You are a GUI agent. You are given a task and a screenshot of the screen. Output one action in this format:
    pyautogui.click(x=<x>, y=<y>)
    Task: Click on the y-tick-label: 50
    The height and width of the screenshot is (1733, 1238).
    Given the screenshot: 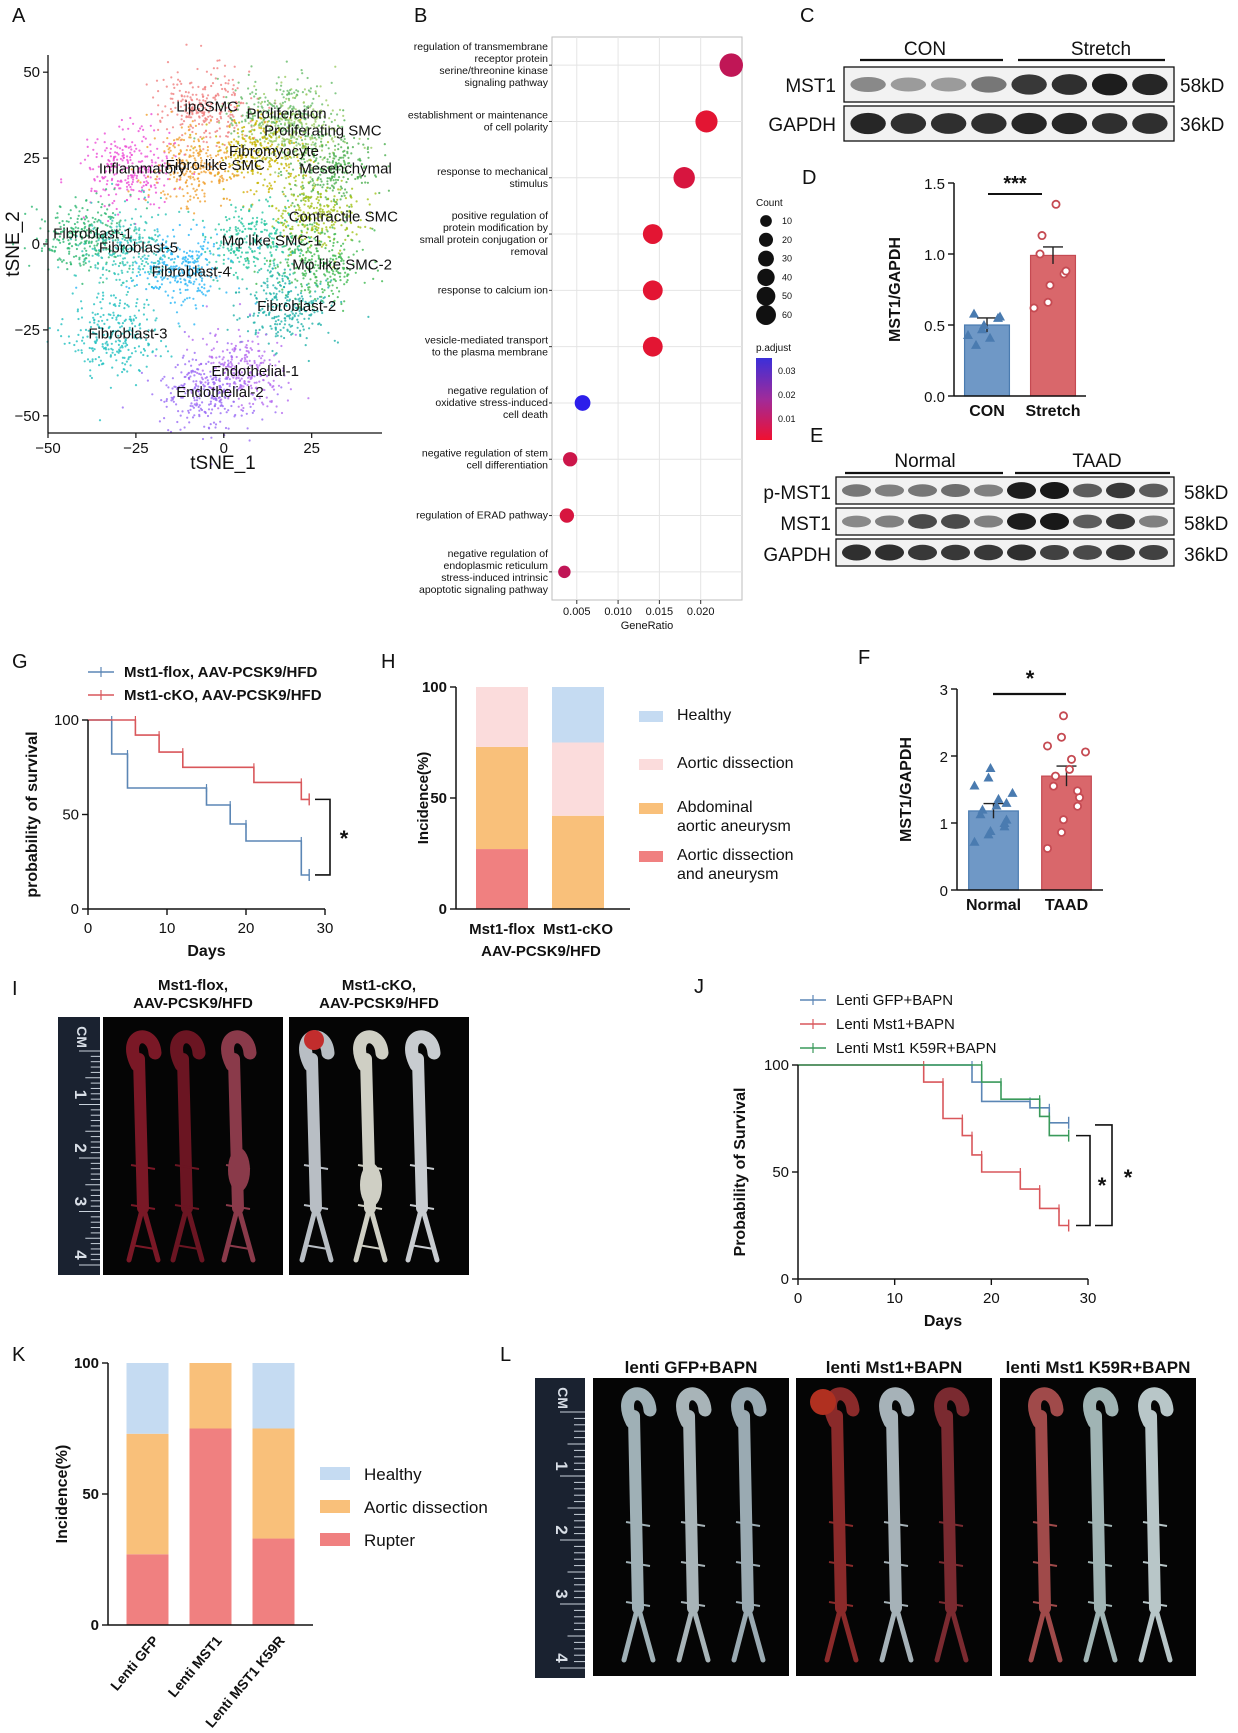 What is the action you would take?
    pyautogui.click(x=90, y=1494)
    